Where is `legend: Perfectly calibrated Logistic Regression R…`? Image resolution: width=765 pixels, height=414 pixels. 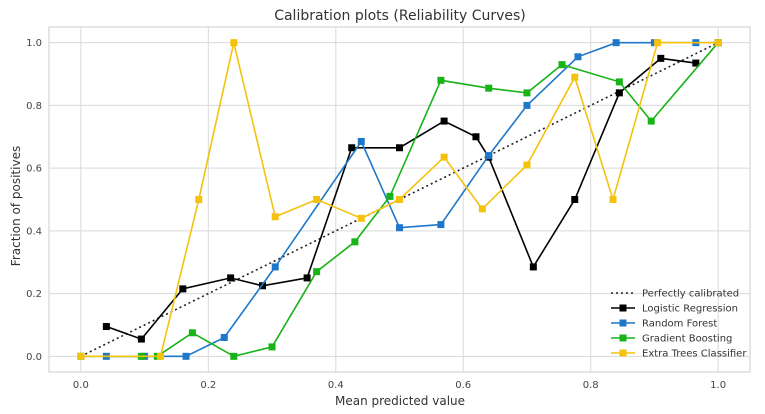 legend: Perfectly calibrated Logistic Regression R… is located at coordinates (679, 324).